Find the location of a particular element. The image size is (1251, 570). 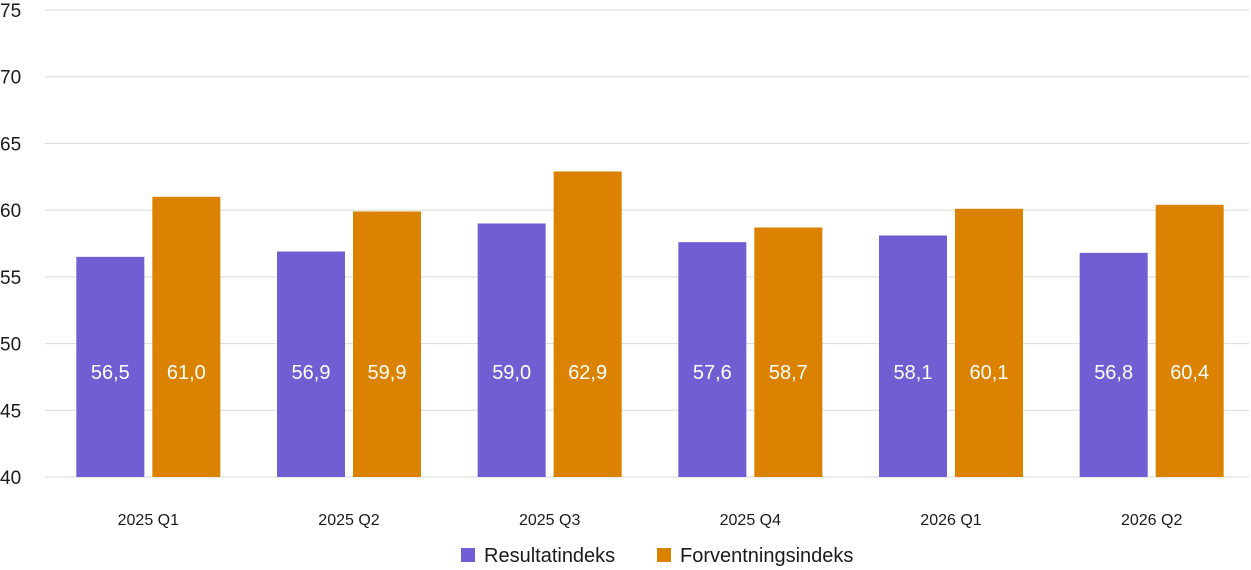

data-label: 56,9 is located at coordinates (311, 373).